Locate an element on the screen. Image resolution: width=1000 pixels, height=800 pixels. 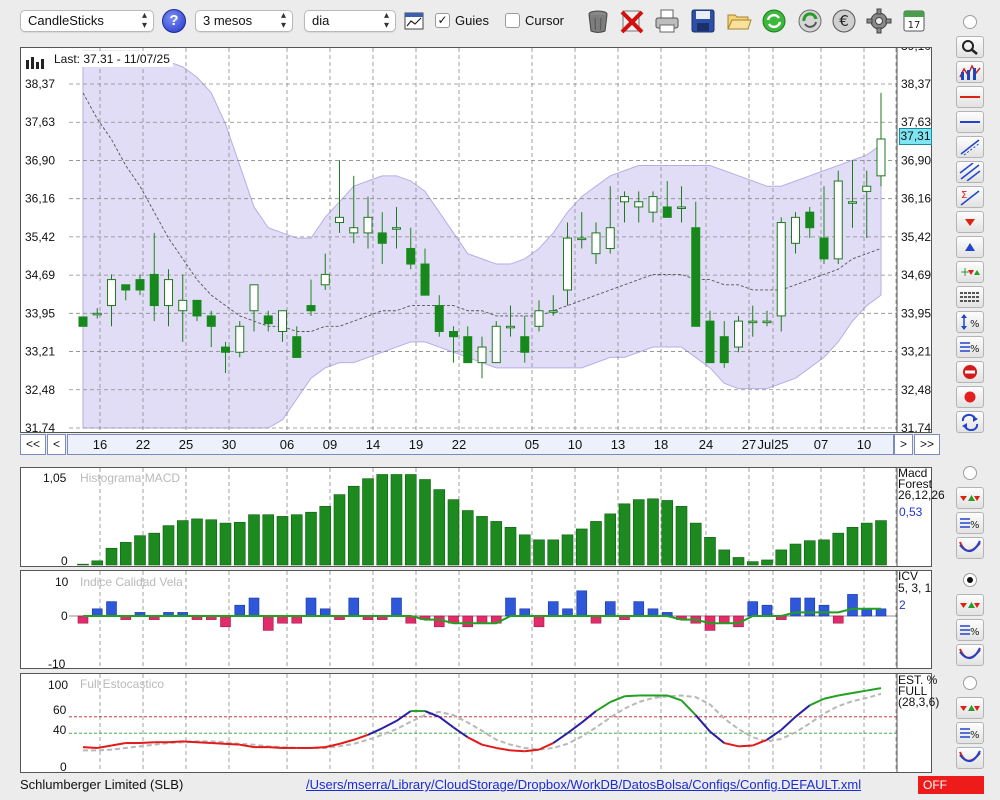
chart-type-tool is located at coordinates (970, 72).